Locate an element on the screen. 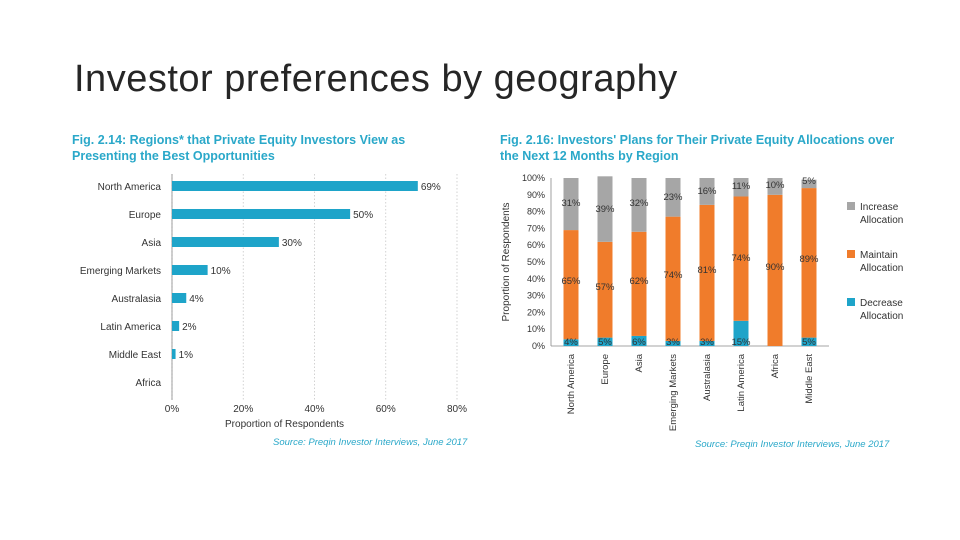 Image resolution: width=960 pixels, height=540 pixels. maintain-value-label: 62% is located at coordinates (639, 281).